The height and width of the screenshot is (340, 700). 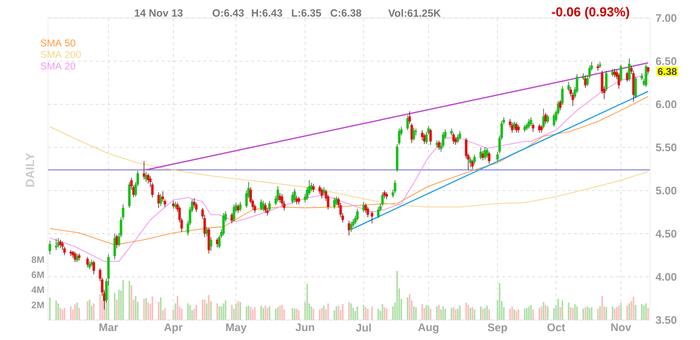 What do you see at coordinates (666, 276) in the screenshot?
I see `y-tick-label: 4.00` at bounding box center [666, 276].